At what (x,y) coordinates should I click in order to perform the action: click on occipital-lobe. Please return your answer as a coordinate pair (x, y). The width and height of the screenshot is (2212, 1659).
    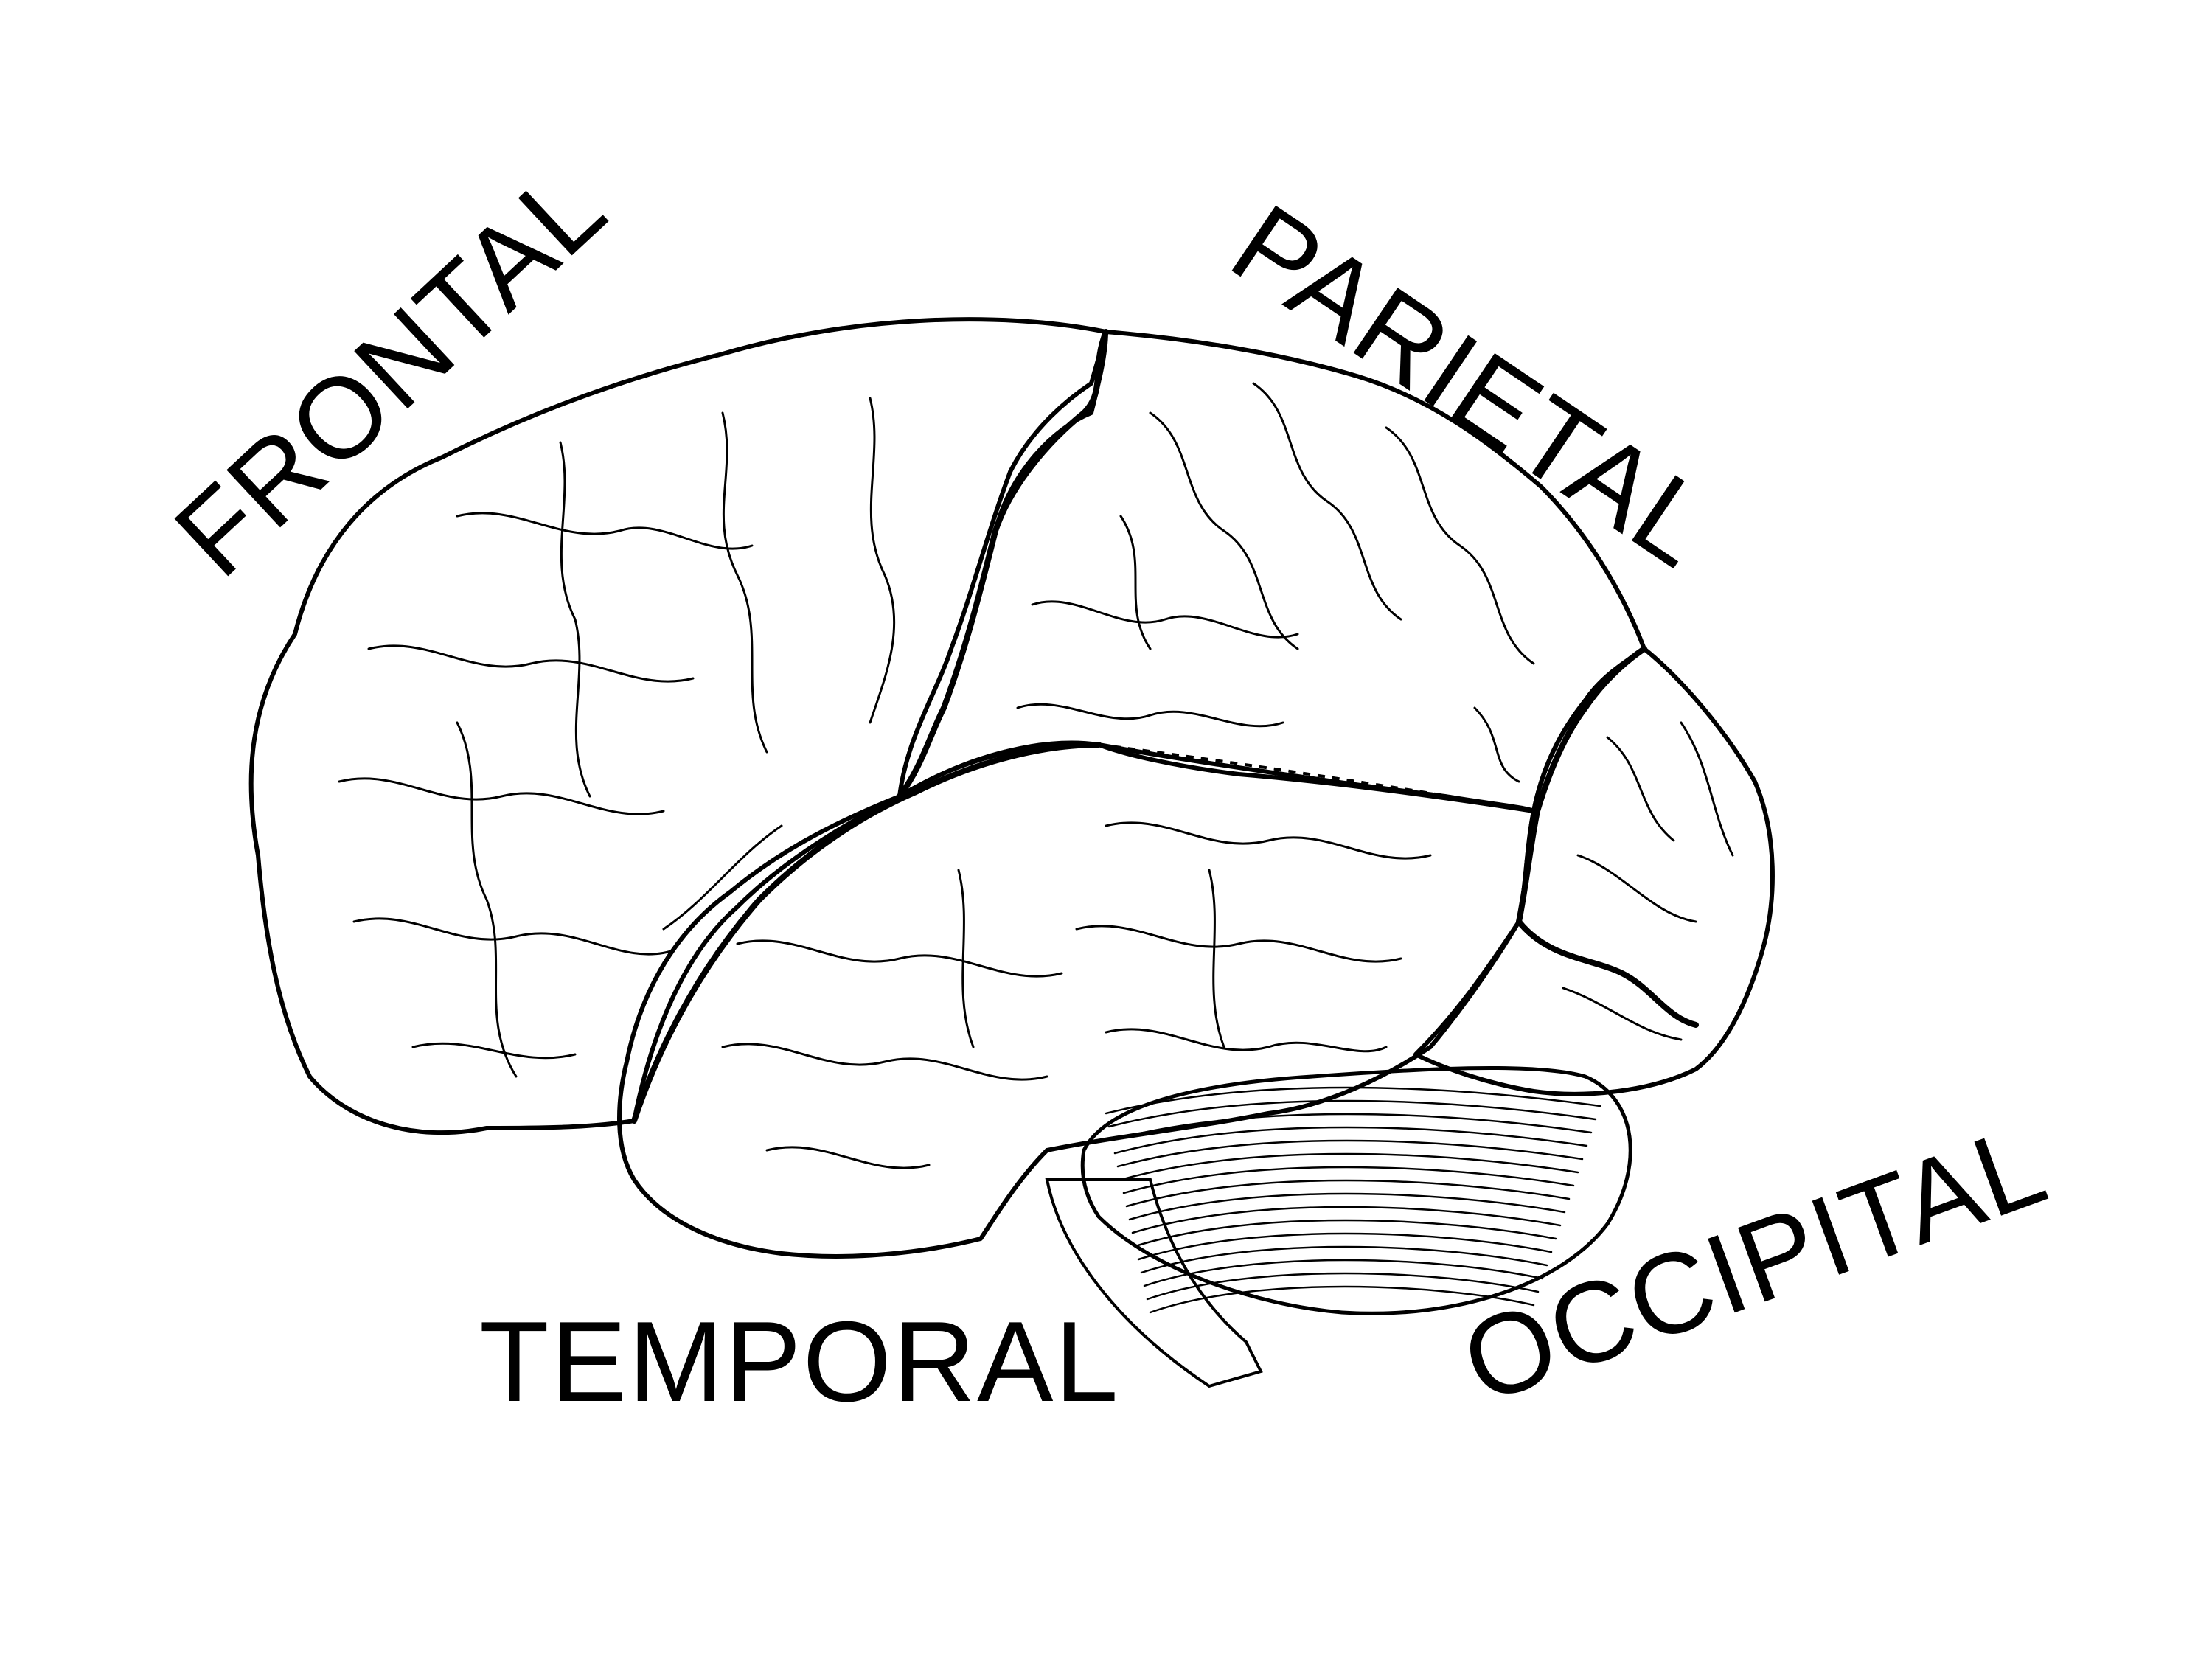
    Looking at the image, I should click on (1594, 871).